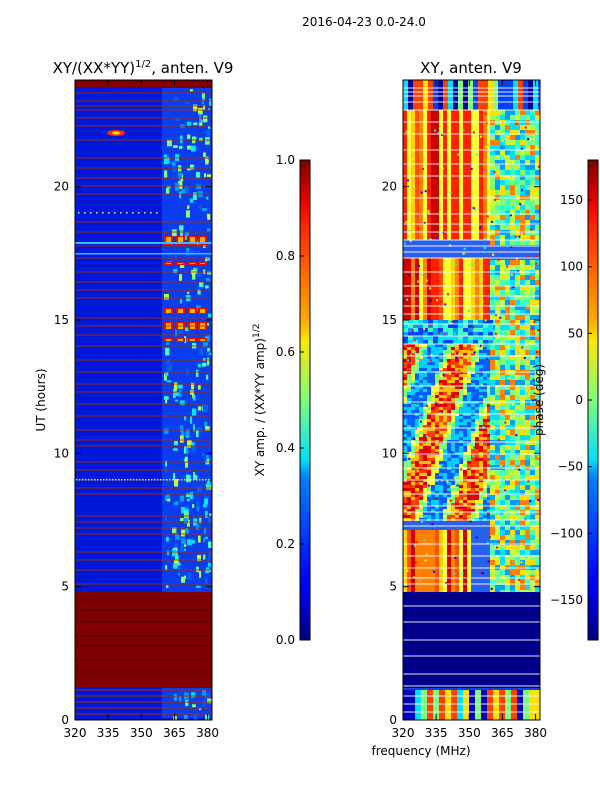  What do you see at coordinates (202, 263) in the screenshot?
I see `amplitude-burst-core` at bounding box center [202, 263].